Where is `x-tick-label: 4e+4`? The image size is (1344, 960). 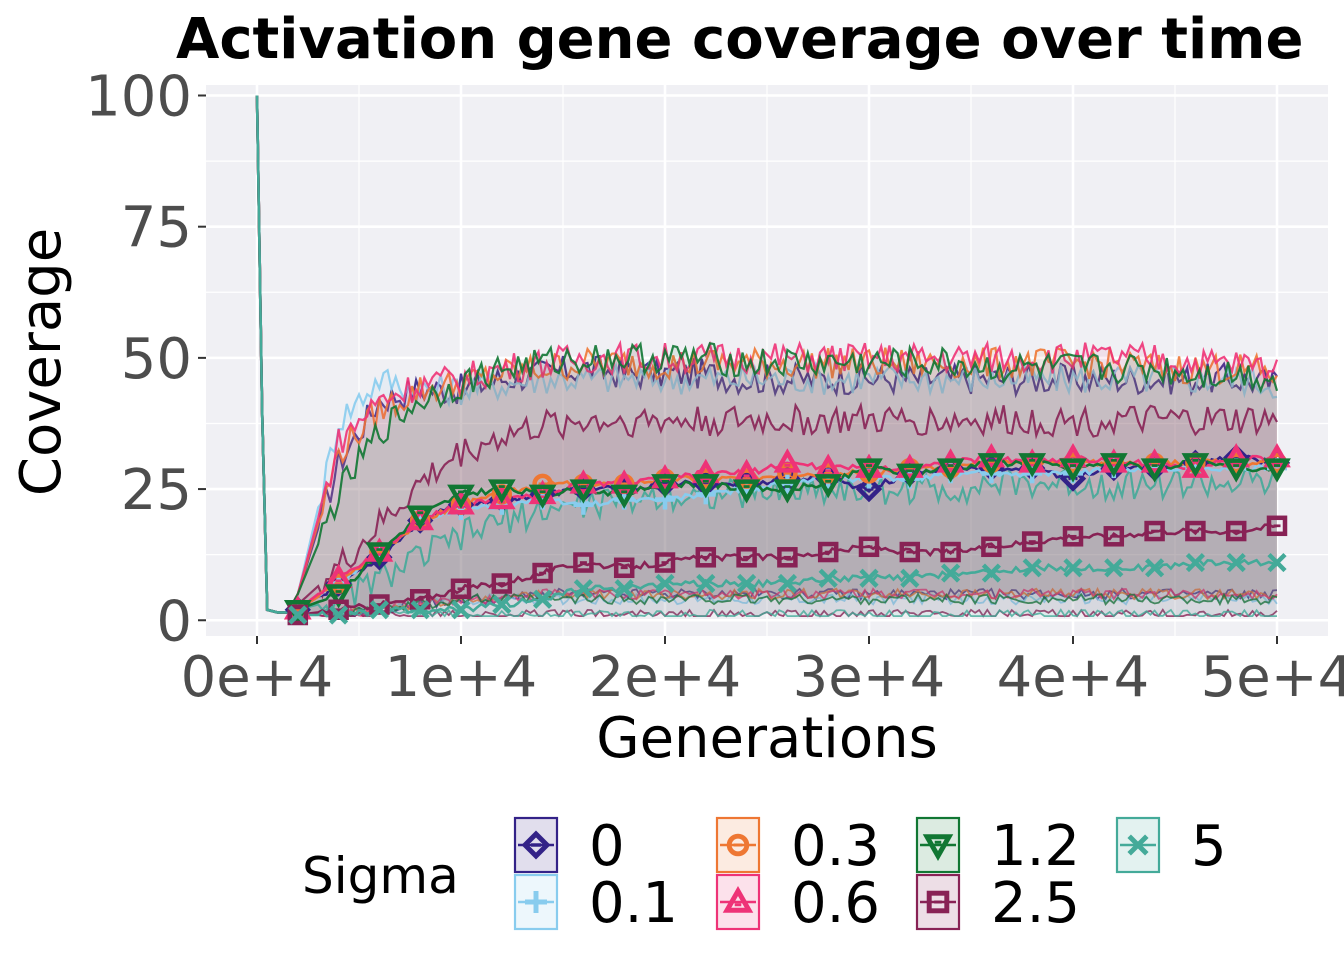
x-tick-label: 4e+4 is located at coordinates (1073, 677).